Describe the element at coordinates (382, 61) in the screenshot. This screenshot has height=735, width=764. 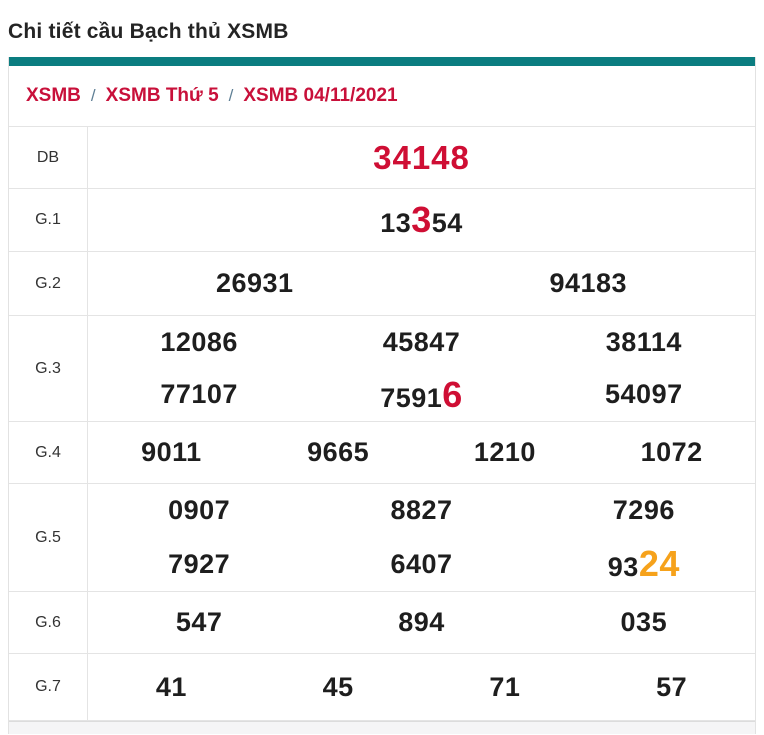
I see `teal-accent-bar` at that location.